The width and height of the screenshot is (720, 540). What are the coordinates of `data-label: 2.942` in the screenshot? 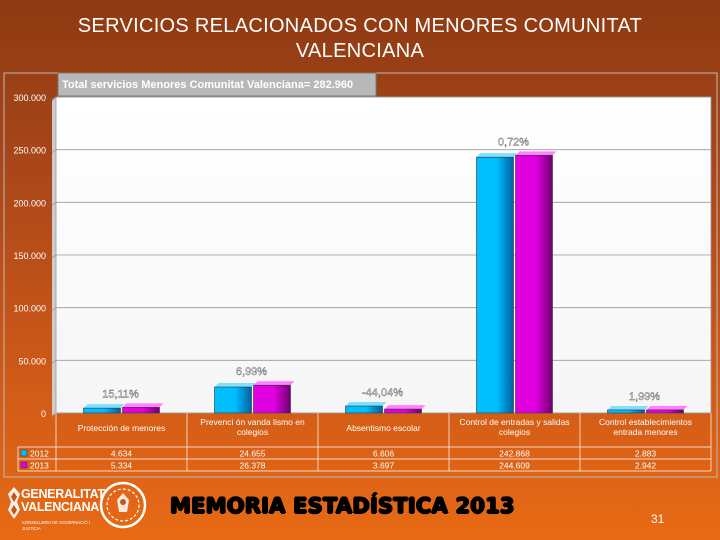 It's located at (646, 466).